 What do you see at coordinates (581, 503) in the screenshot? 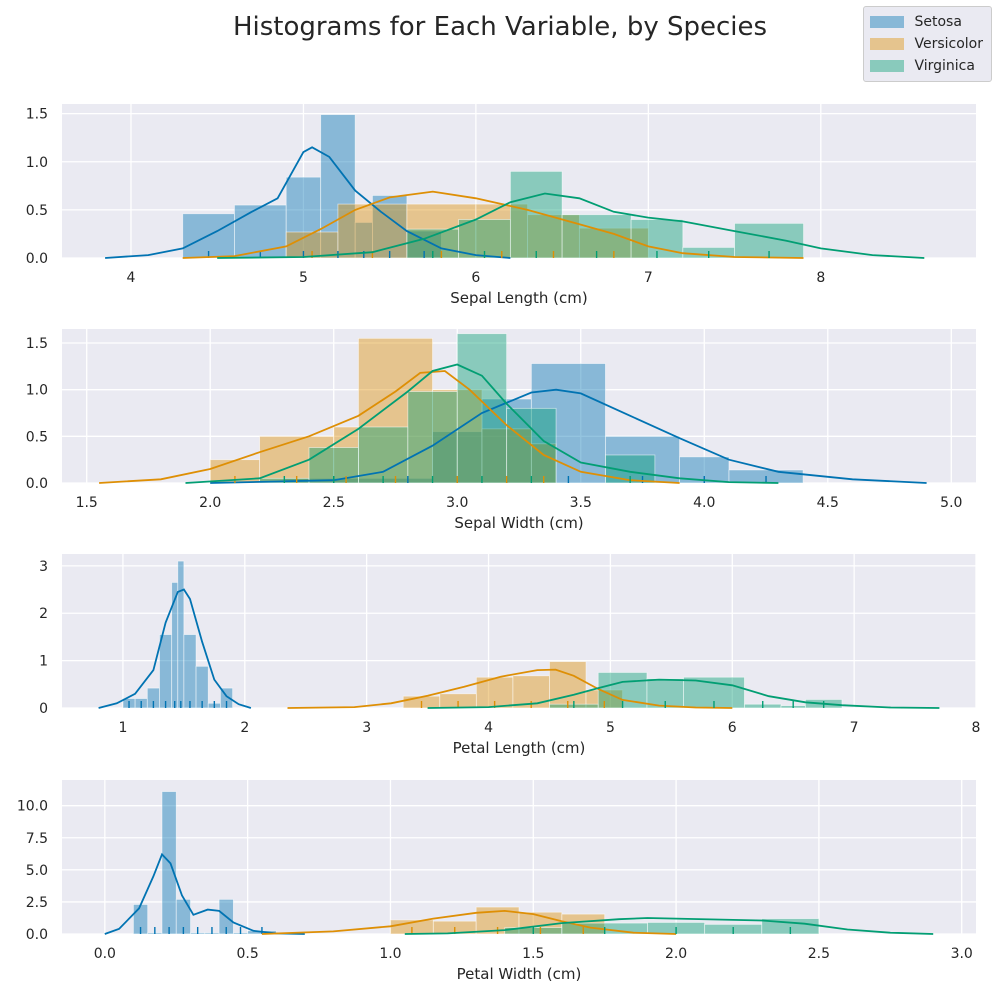
I see `x-tick-label: 3.5` at bounding box center [581, 503].